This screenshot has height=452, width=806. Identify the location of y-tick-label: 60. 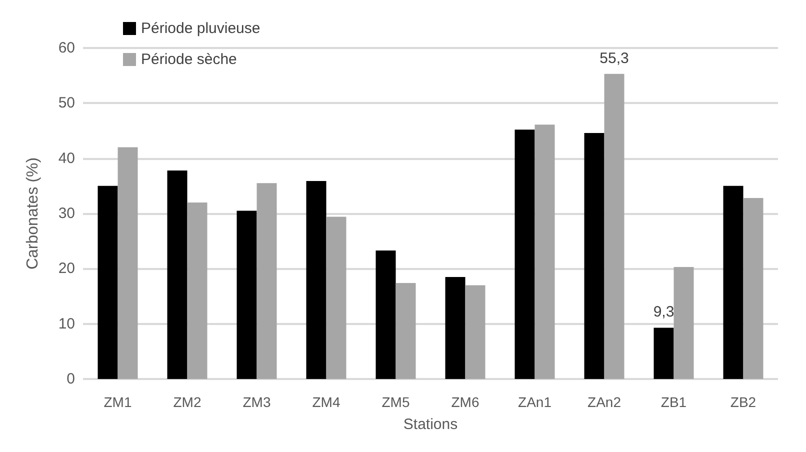
(66, 48).